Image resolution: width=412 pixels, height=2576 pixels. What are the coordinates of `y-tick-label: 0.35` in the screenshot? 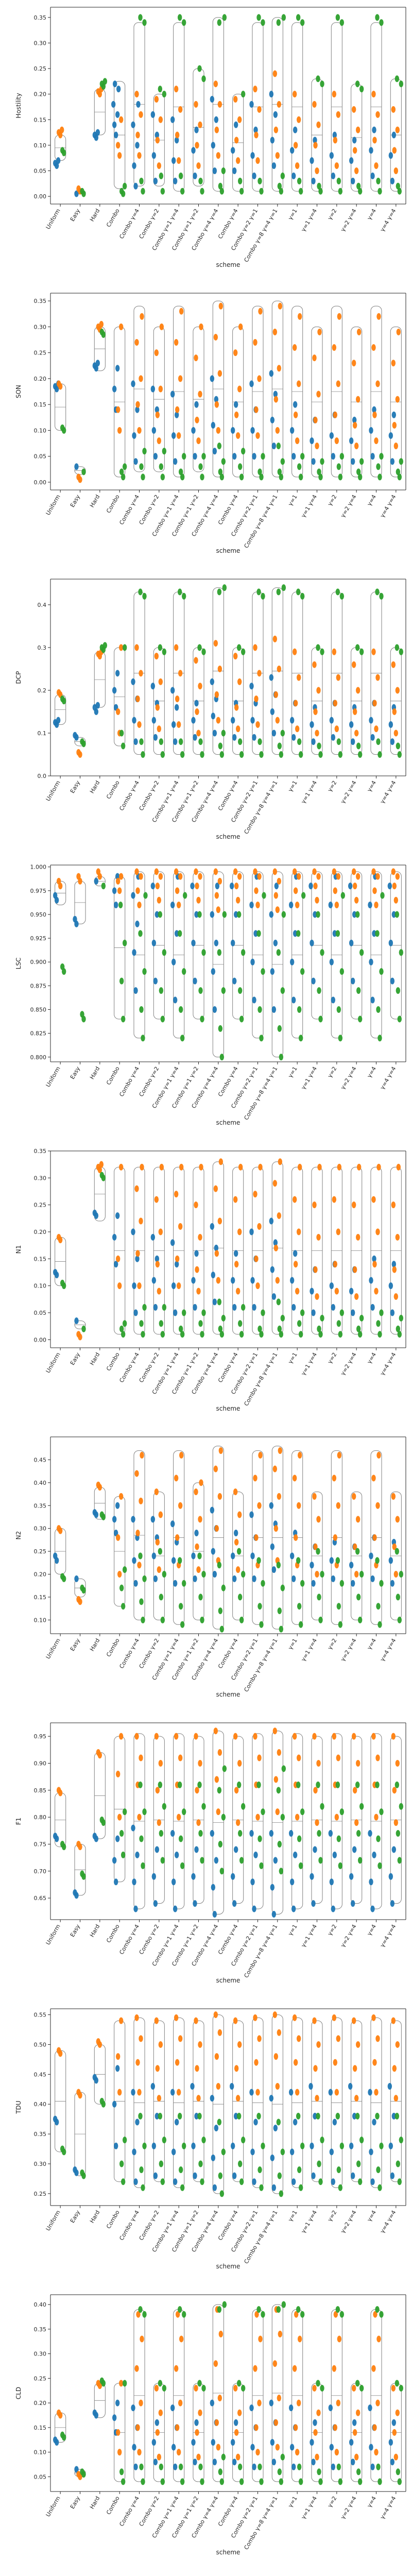 It's located at (41, 301).